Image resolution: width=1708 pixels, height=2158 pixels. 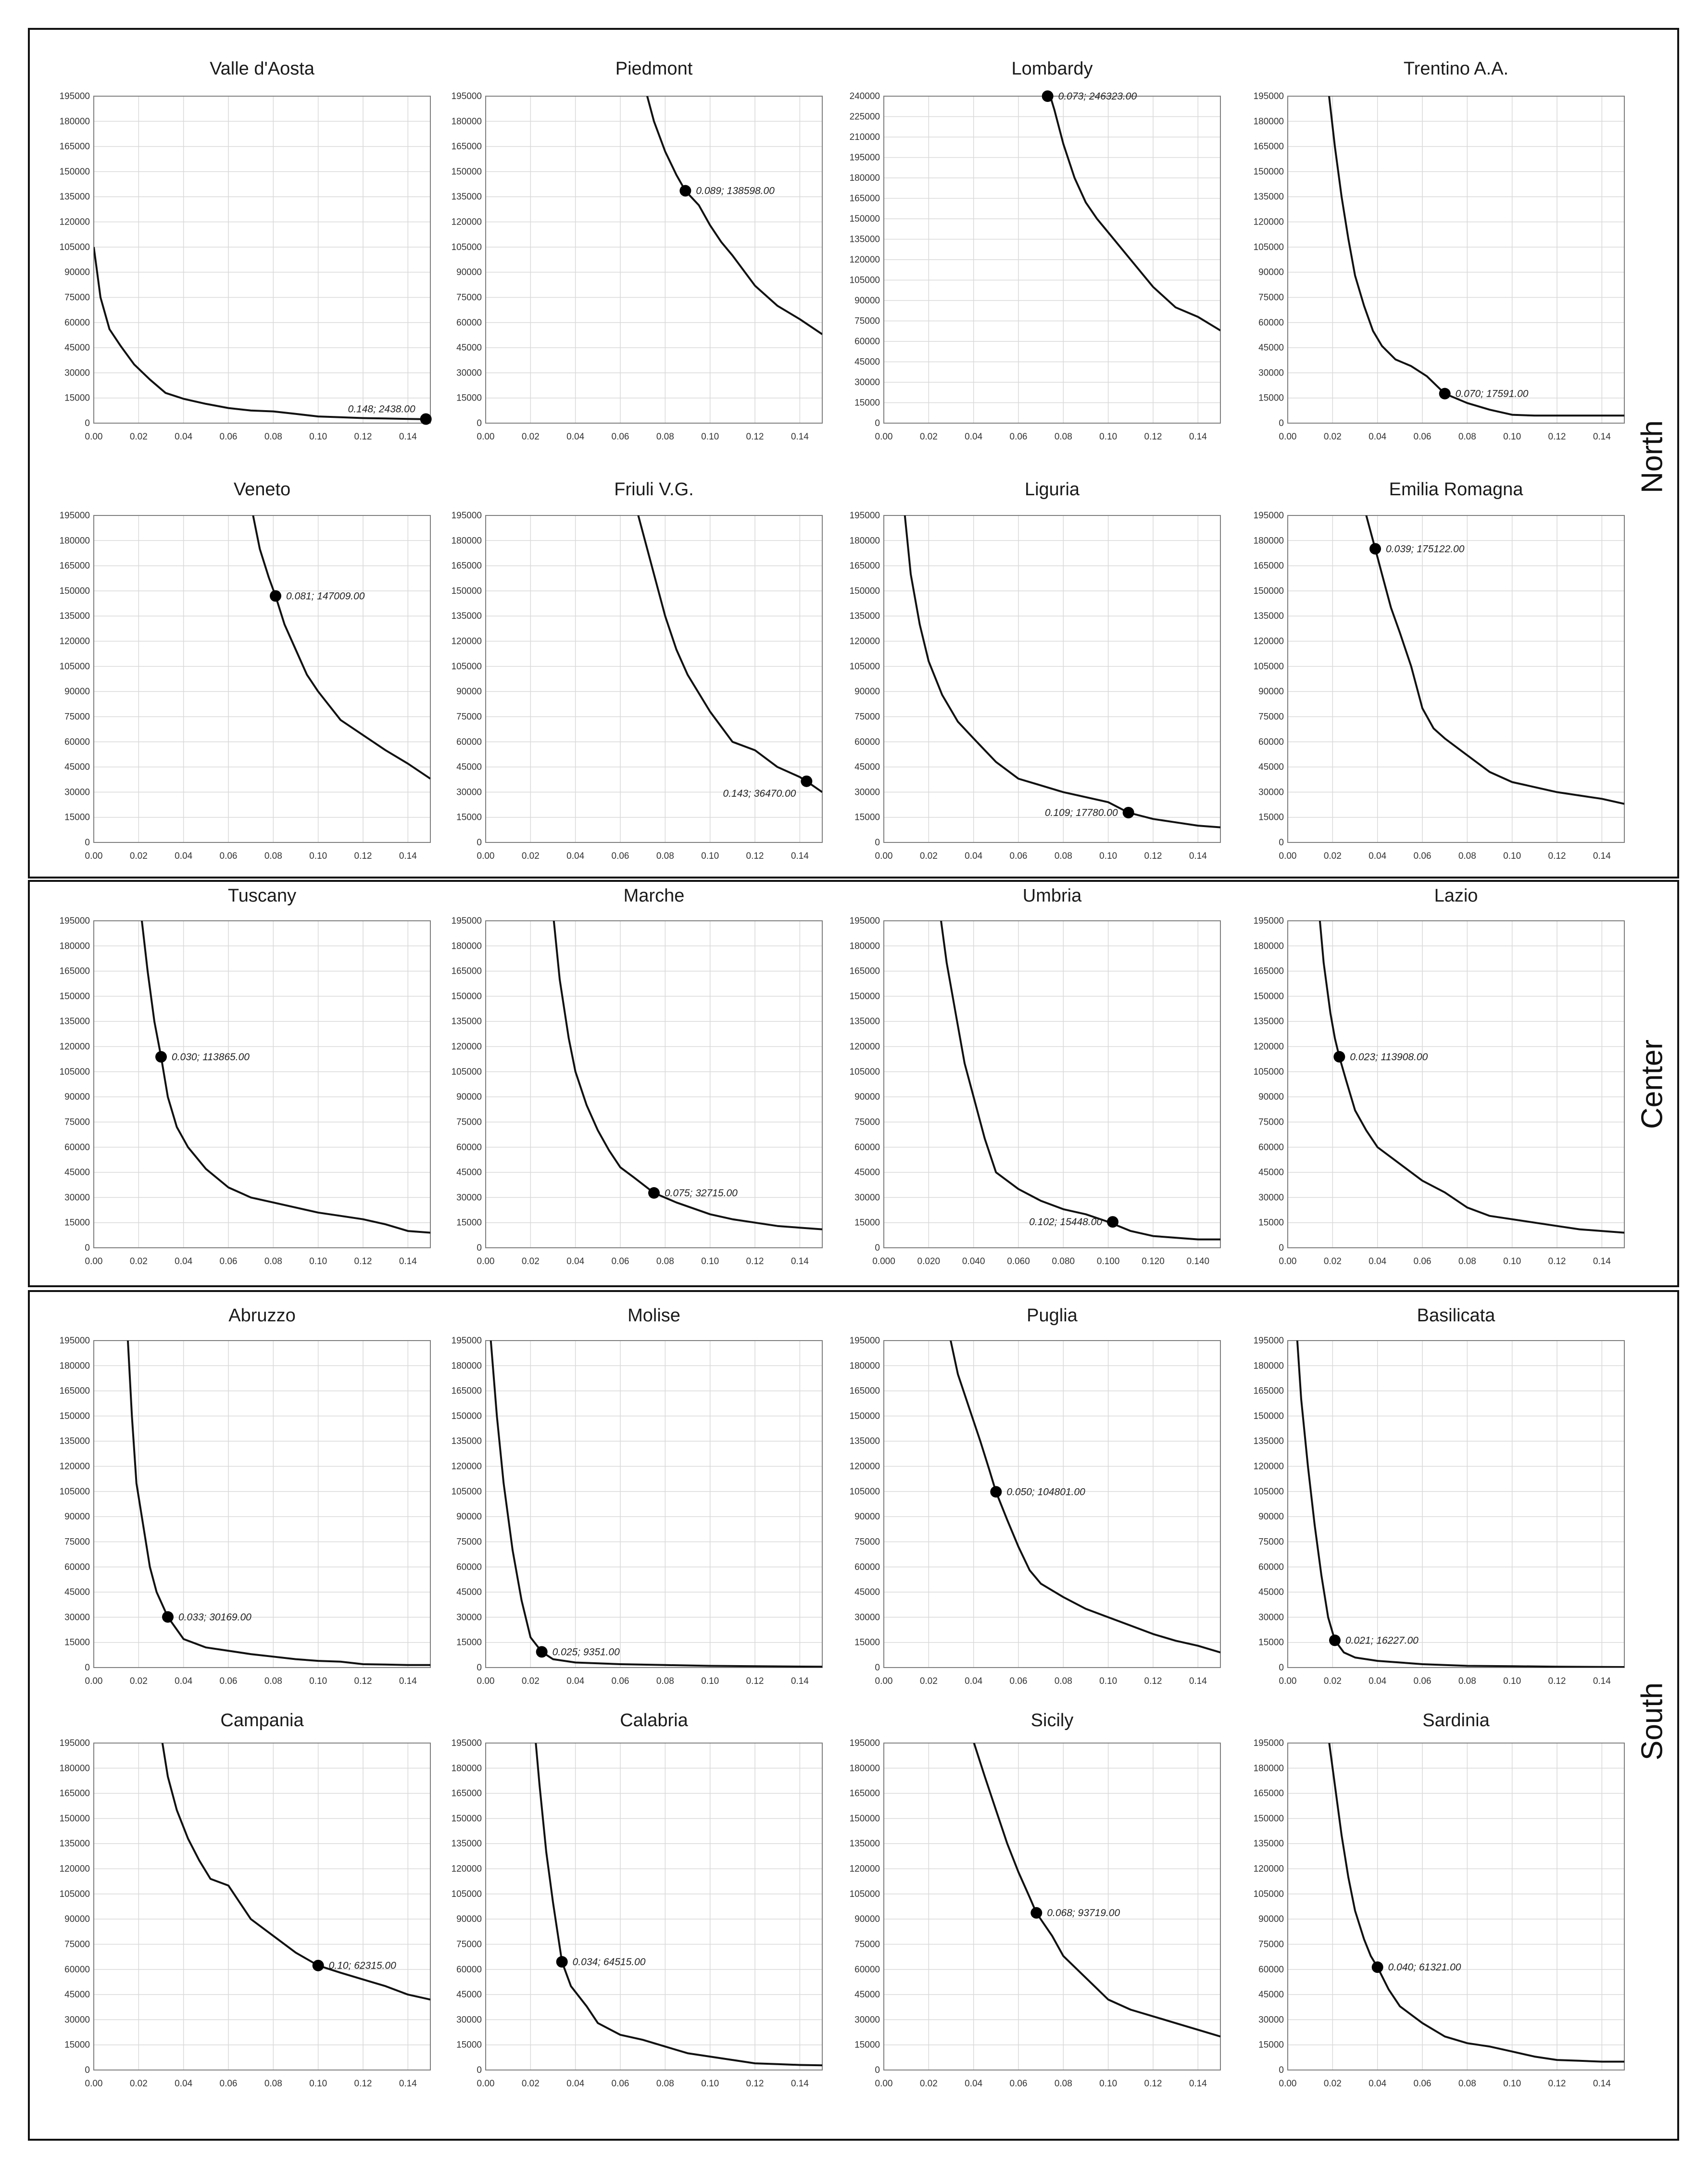 What do you see at coordinates (469, 818) in the screenshot?
I see `y-tick-label: 15000` at bounding box center [469, 818].